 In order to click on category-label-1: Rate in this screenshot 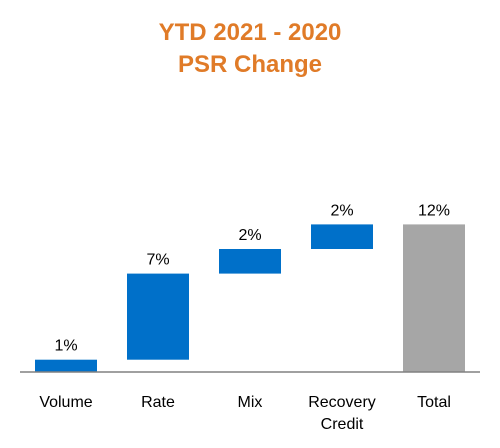, I will do `click(158, 402)`.